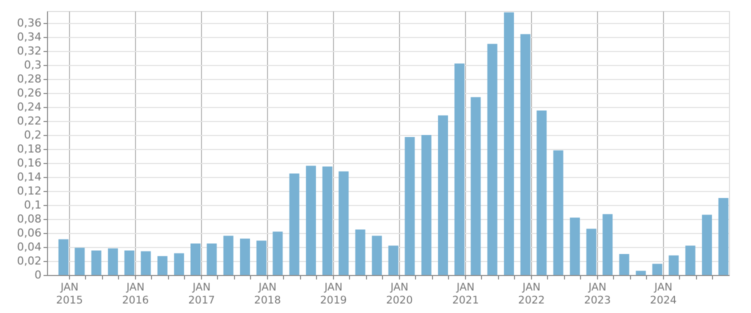  I want to click on x-tick-label: JAN 2019, so click(333, 294).